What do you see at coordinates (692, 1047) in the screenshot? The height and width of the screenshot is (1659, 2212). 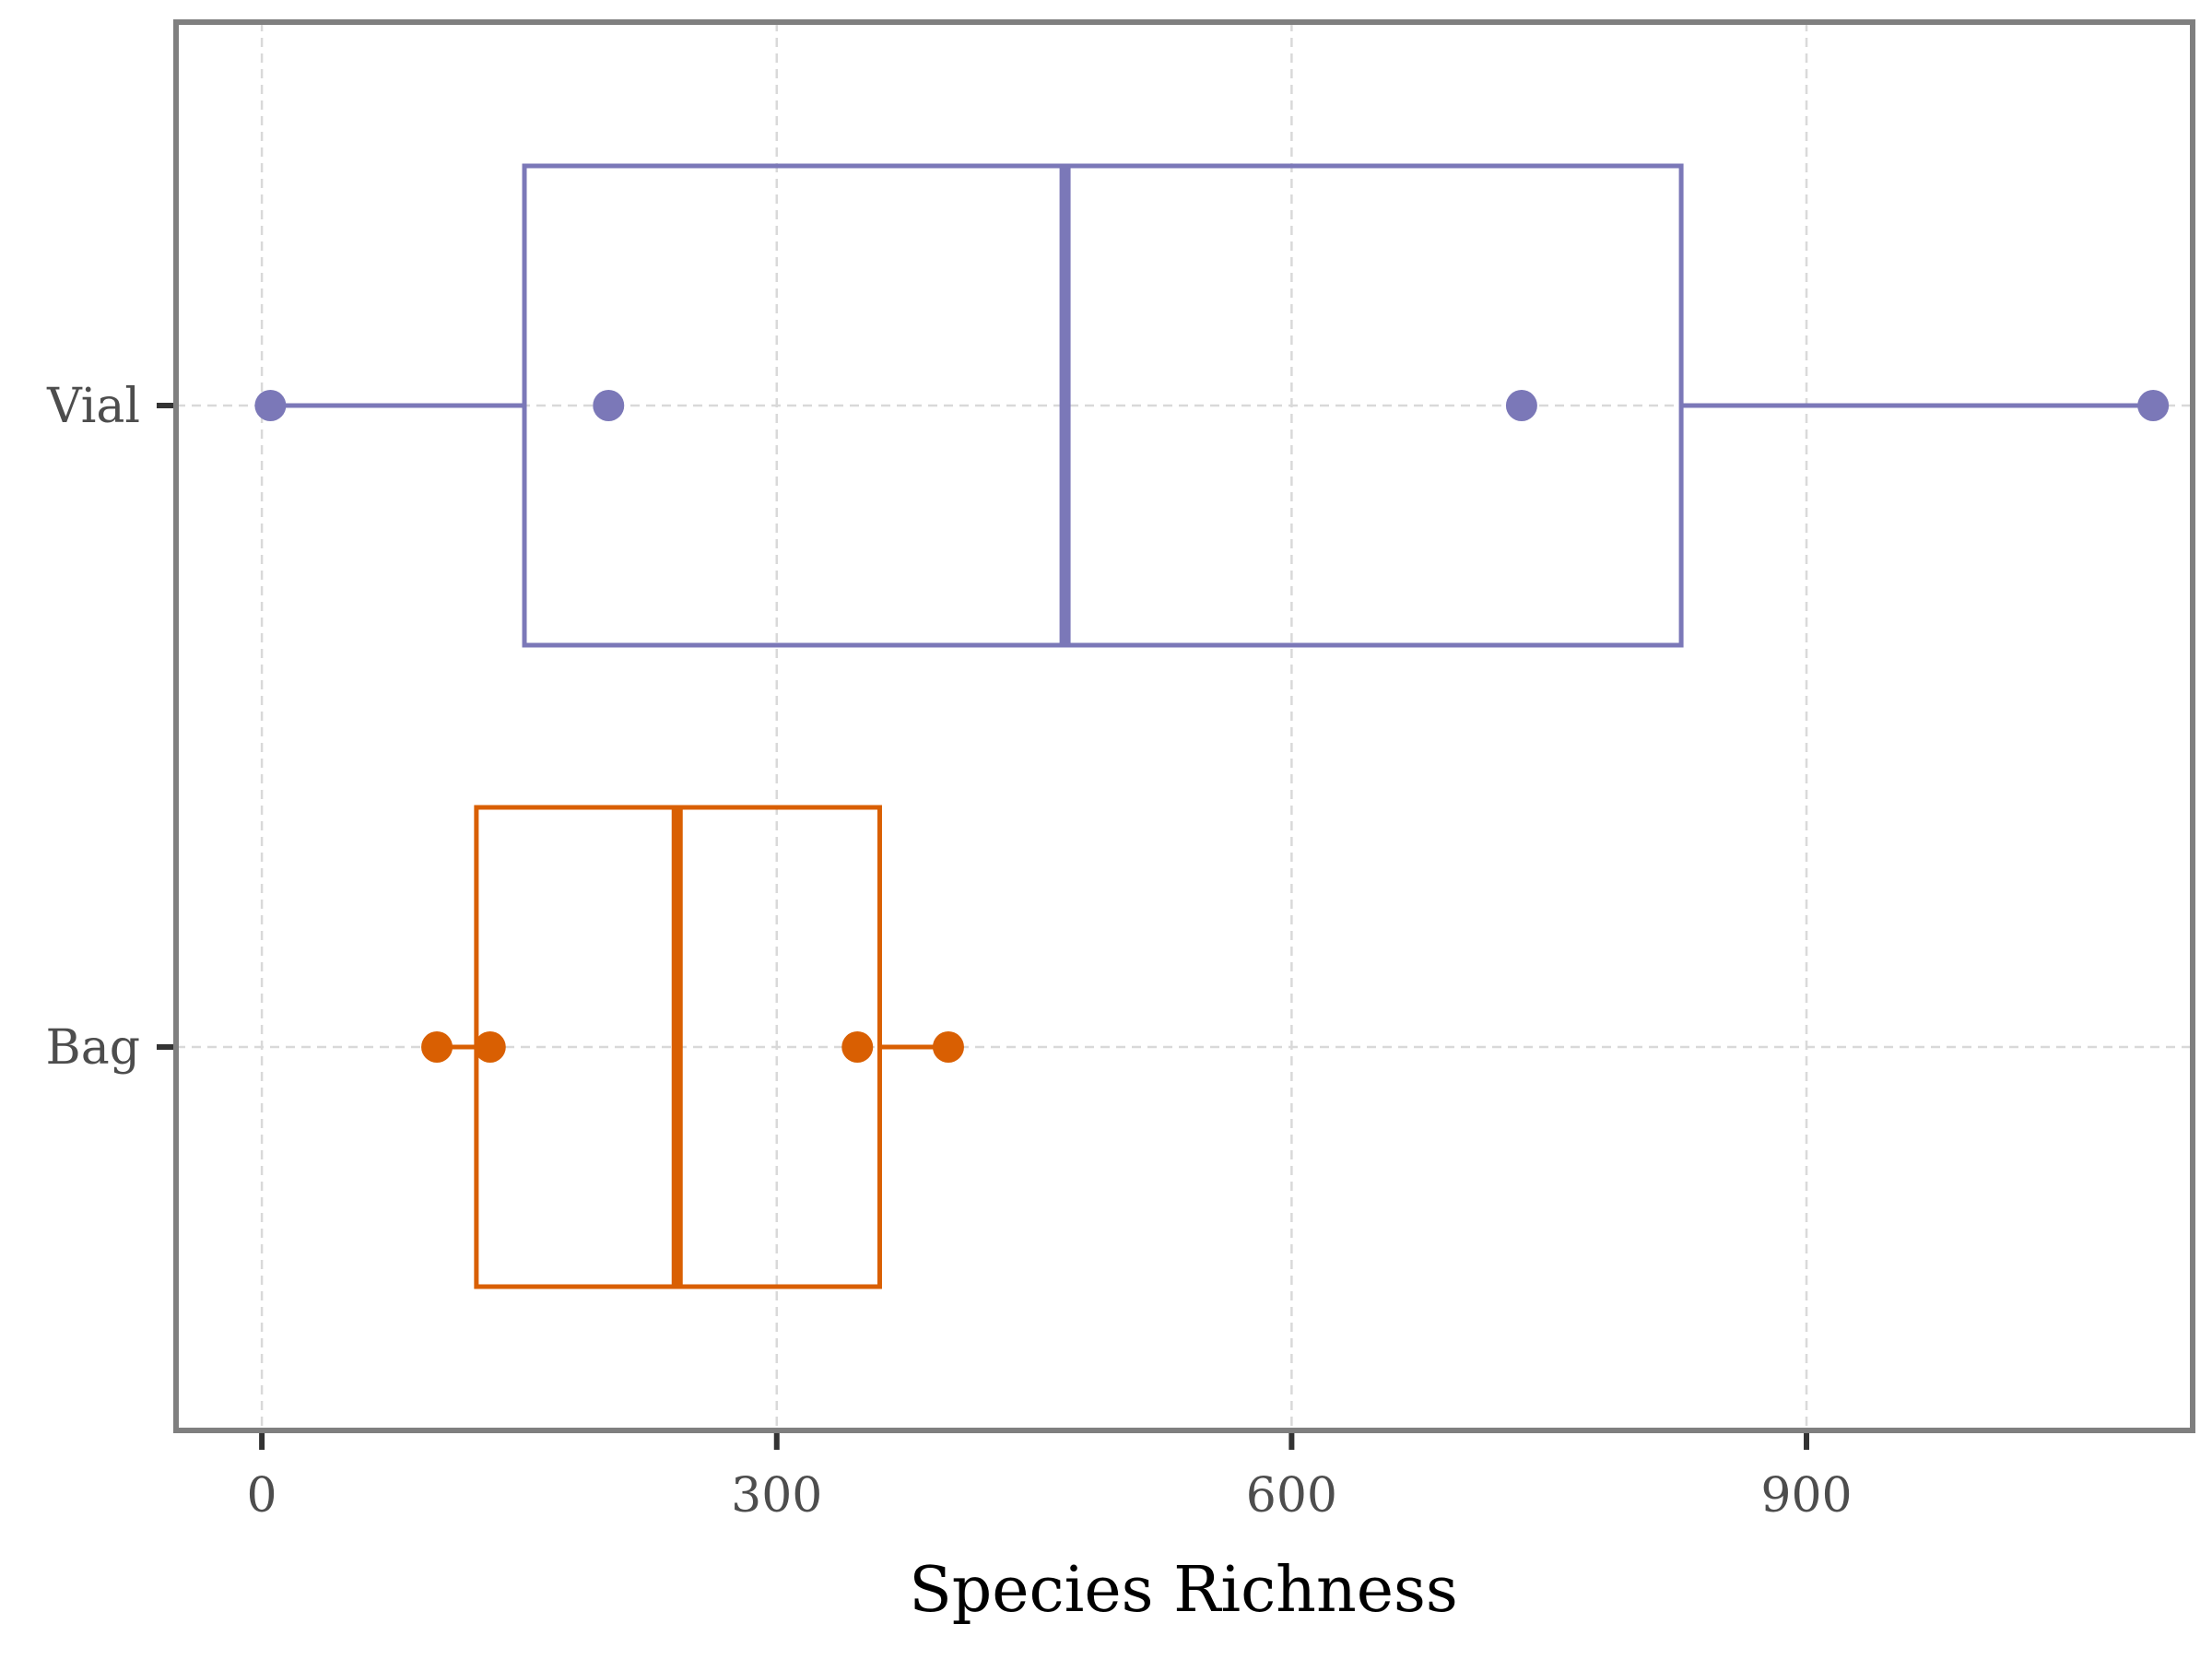 I see `box-bag` at bounding box center [692, 1047].